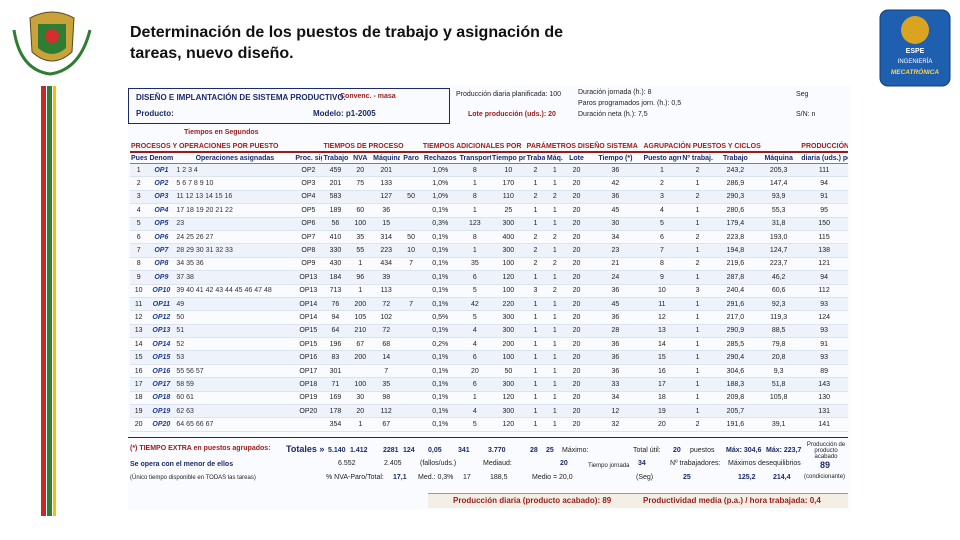 This screenshot has width=960, height=540. What do you see at coordinates (235, 344) in the screenshot?
I see `cell: 52` at bounding box center [235, 344].